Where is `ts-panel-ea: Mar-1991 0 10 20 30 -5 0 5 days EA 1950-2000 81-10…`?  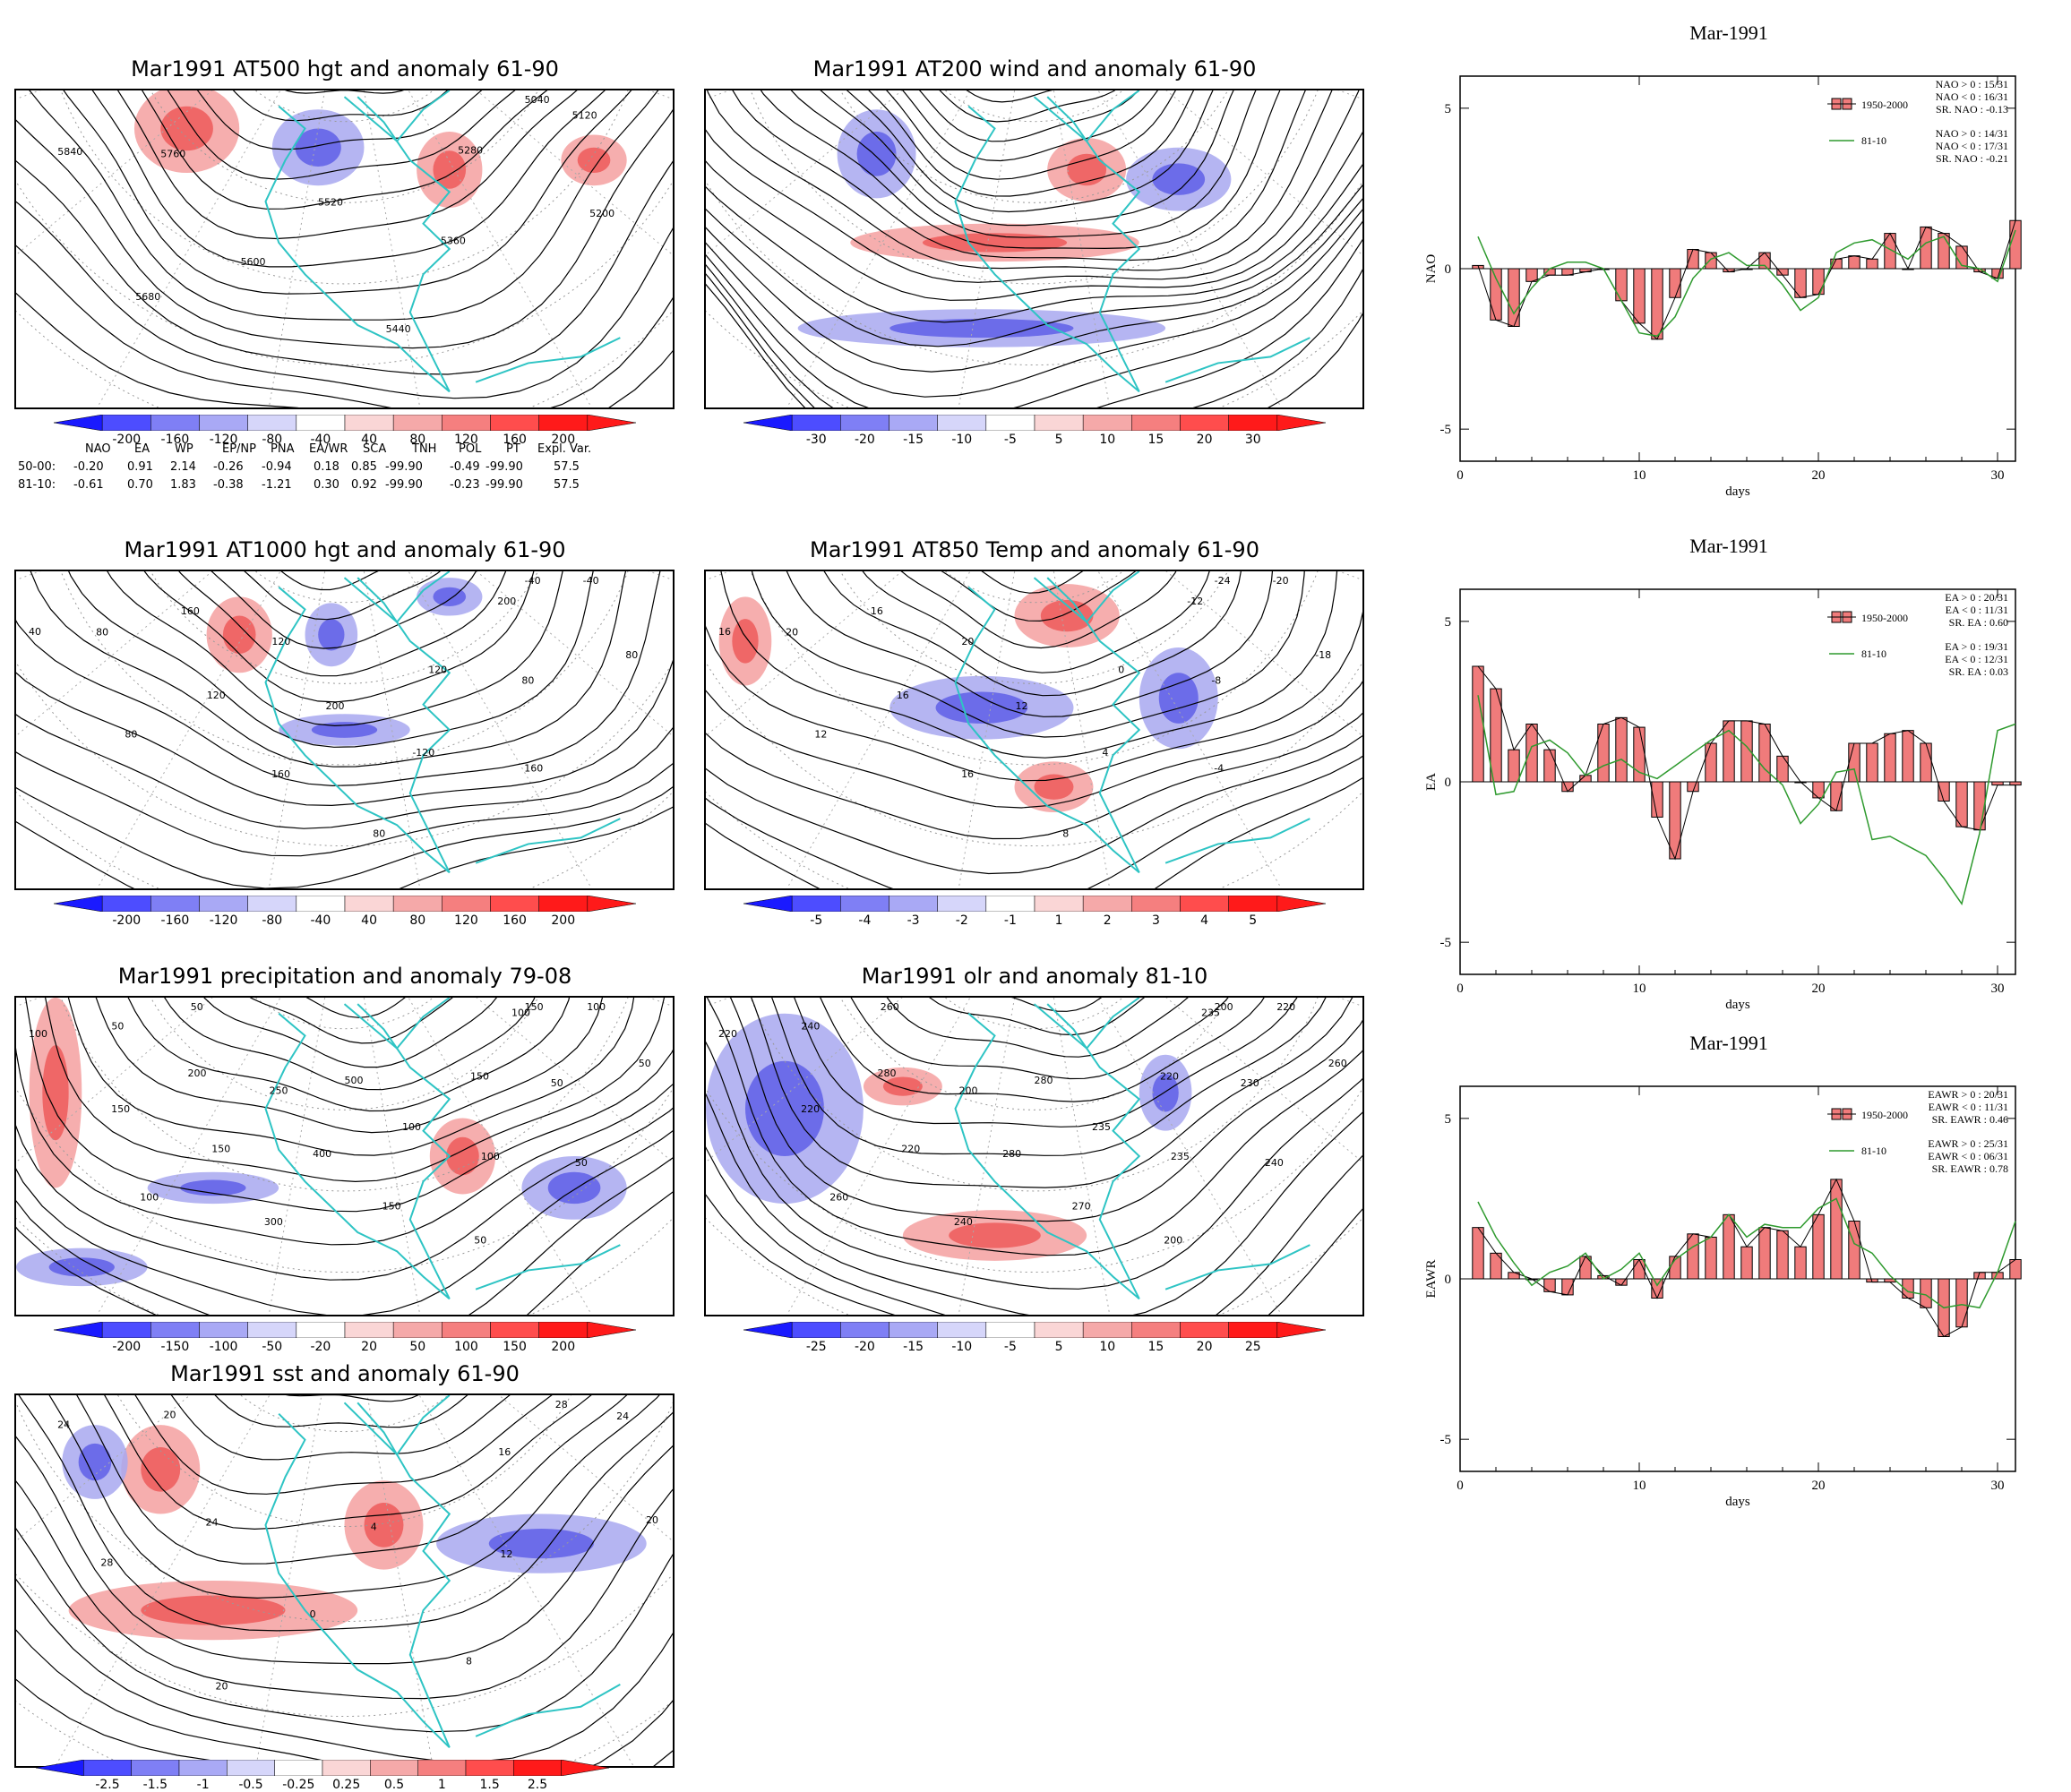
ts-panel-ea: Mar-1991 0 10 20 30 -5 0 5 days EA 1950-2000 81-10… is located at coordinates (1728, 775).